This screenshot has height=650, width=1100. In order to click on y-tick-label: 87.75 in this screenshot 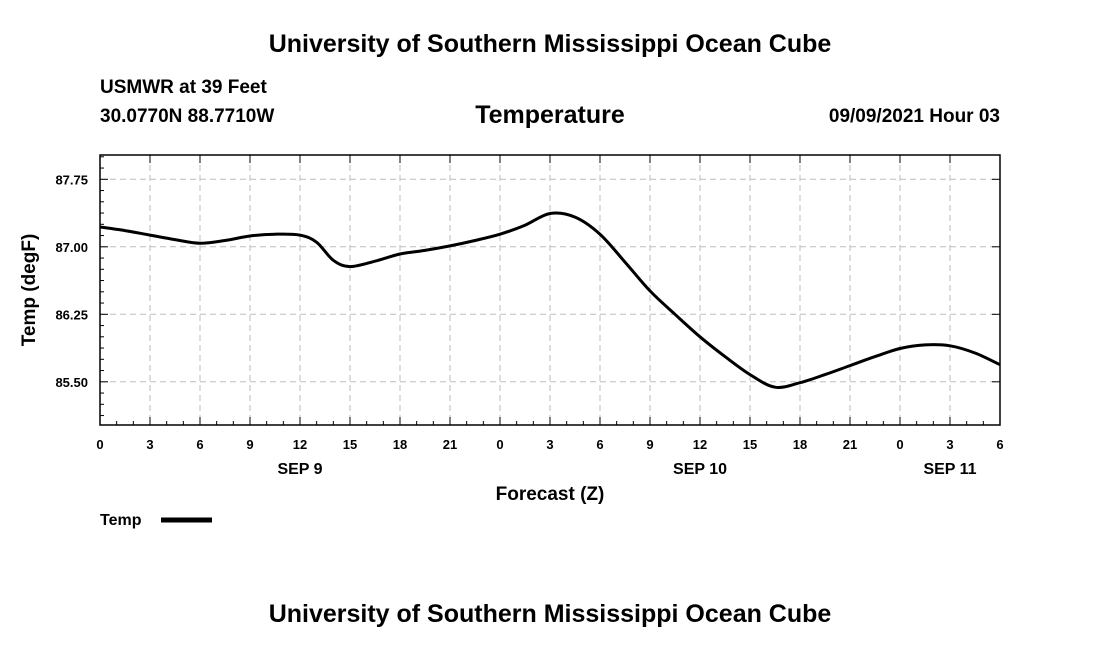, I will do `click(71, 179)`.